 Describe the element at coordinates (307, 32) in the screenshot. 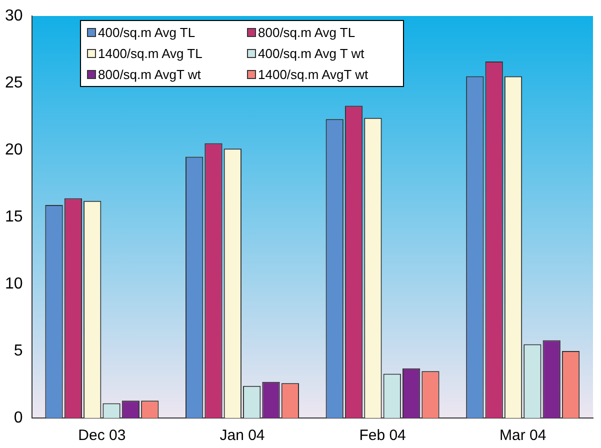

I see `legend-label: 800/sq.m Avg TL` at that location.